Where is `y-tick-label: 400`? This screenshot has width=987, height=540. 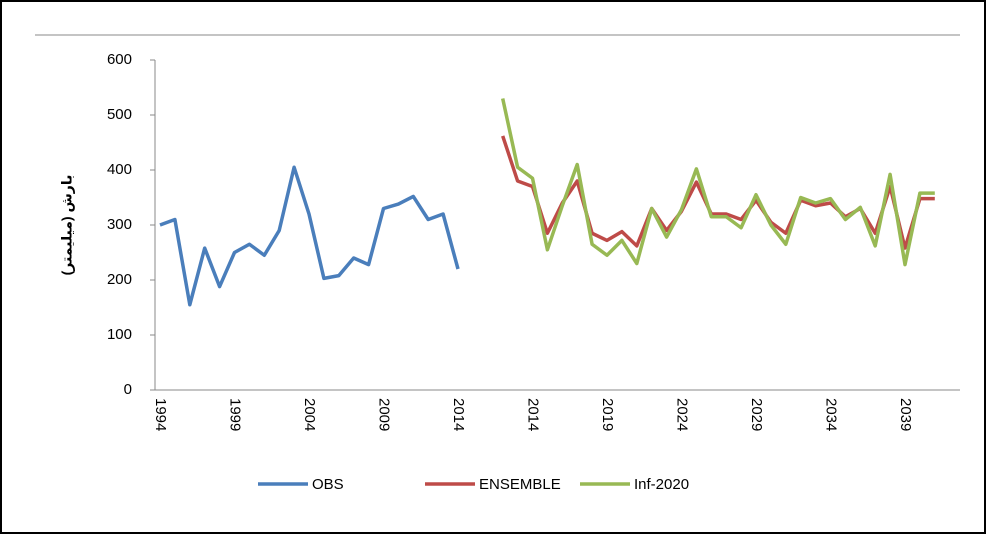 y-tick-label: 400 is located at coordinates (119, 169).